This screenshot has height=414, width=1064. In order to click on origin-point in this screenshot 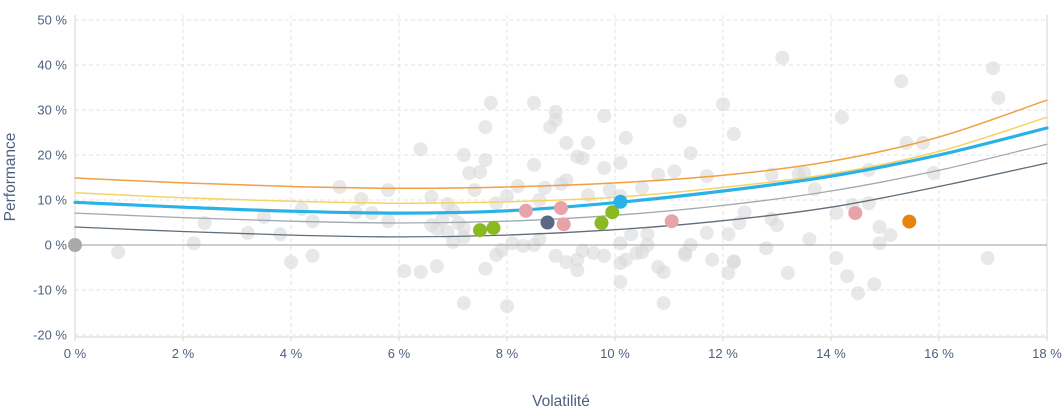, I will do `click(75, 245)`.